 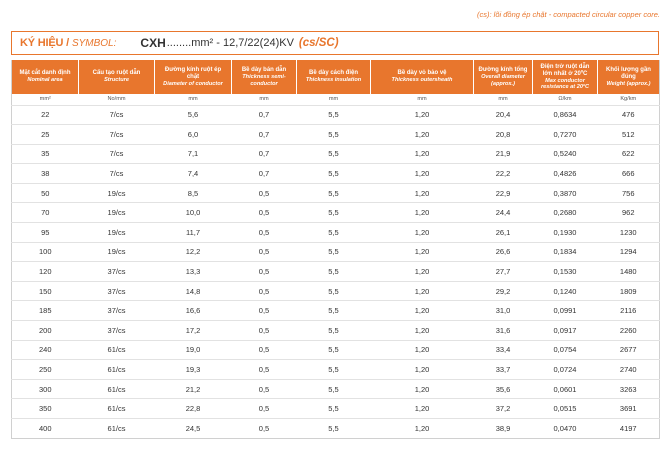 I want to click on table-cell: 33,7, so click(x=503, y=369).